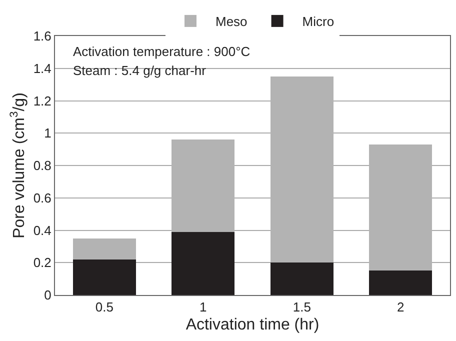 The width and height of the screenshot is (456, 341). What do you see at coordinates (42, 166) in the screenshot?
I see `y-tick-label: 0.8` at bounding box center [42, 166].